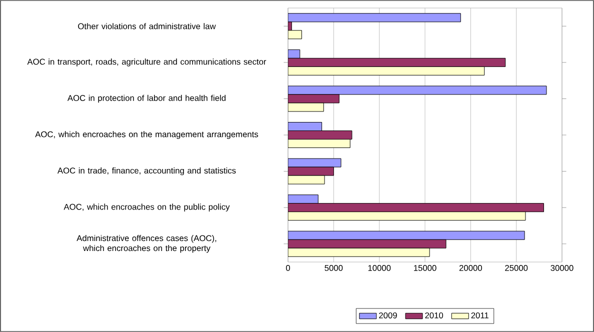 The image size is (594, 332). I want to click on y-tick-label: AOC, which encroaches on the public policy, so click(147, 208).